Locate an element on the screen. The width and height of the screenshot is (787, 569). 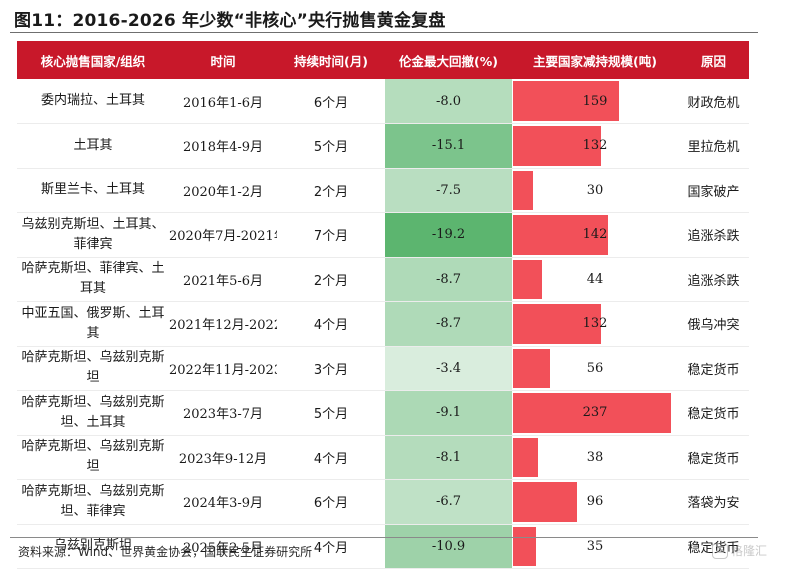
cell-reason: 落袋为安 is located at coordinates (713, 502).